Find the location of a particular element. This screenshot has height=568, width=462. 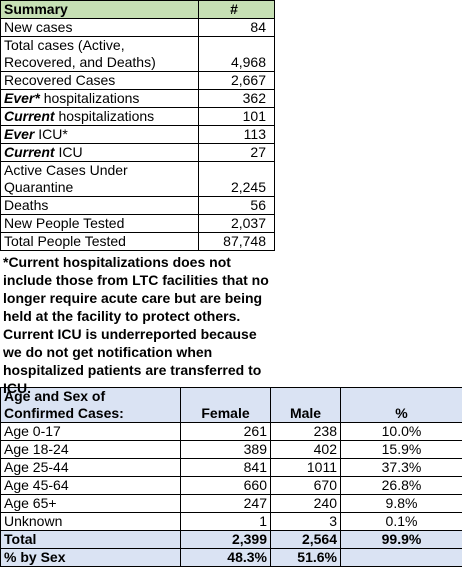

summary-row: Recovered Cases 2,667 is located at coordinates (137, 80).